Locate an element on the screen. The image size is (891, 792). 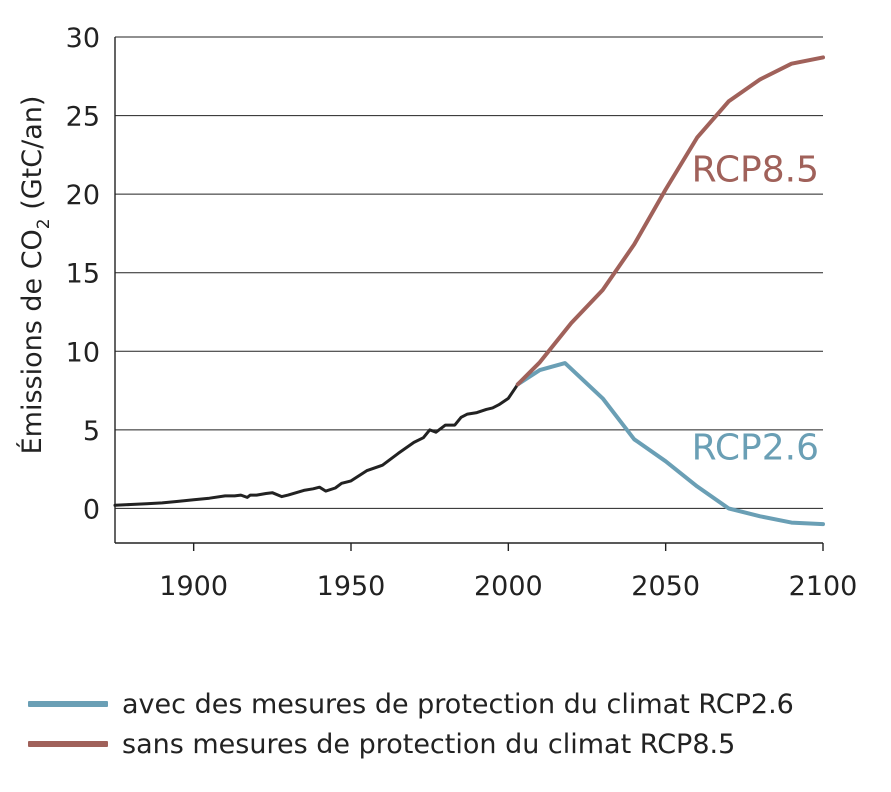
y-axis-label-main: Émissions de CO is located at coordinates (32, 341).